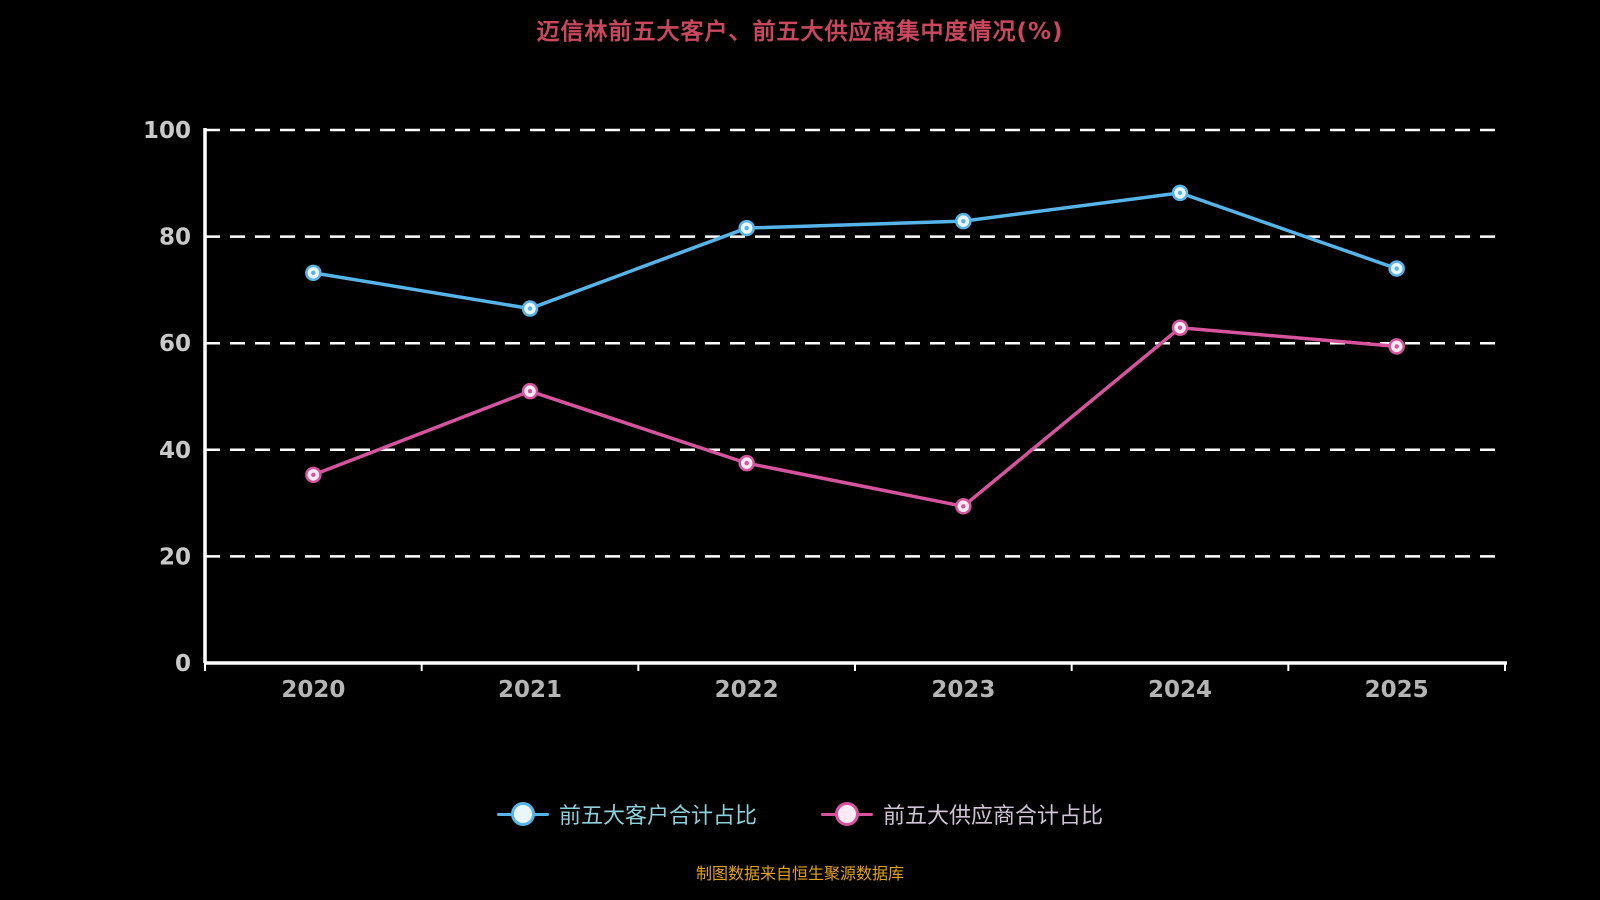  Describe the element at coordinates (1180, 690) in the screenshot. I see `svg-text: 2024` at that location.